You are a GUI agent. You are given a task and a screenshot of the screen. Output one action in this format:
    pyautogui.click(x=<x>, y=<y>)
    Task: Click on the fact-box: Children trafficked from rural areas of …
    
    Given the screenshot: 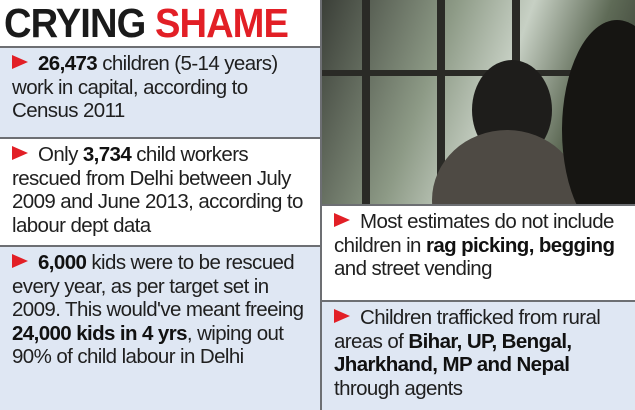 What is the action you would take?
    pyautogui.click(x=478, y=355)
    